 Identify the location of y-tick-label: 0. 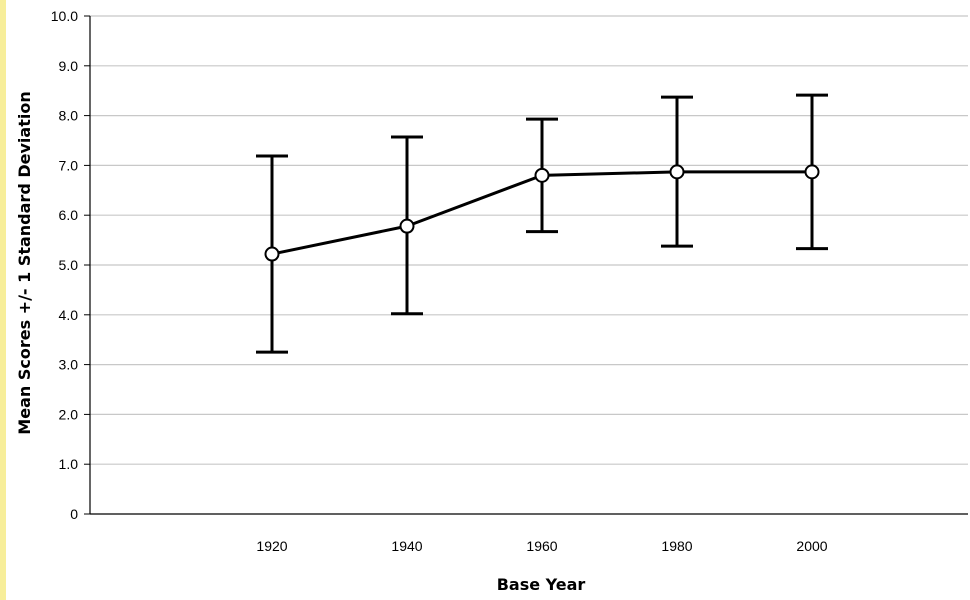
(74, 514).